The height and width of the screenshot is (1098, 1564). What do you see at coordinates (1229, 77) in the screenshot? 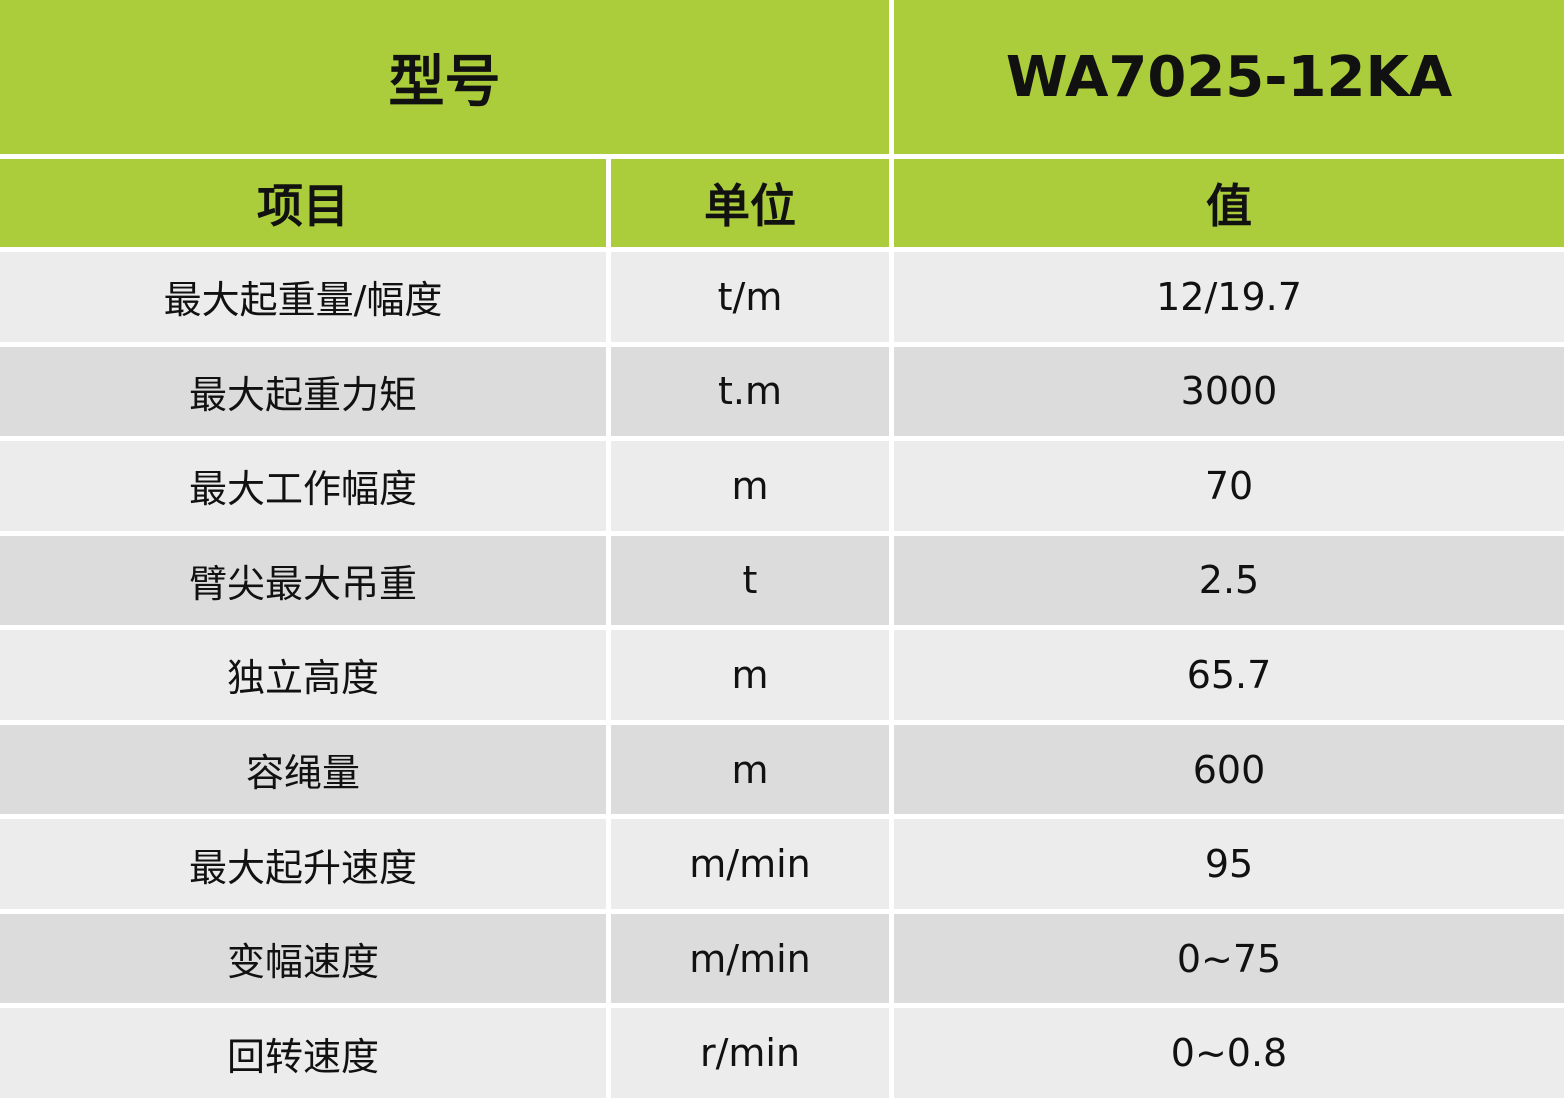
I see `model-value: WA7025-12KA` at bounding box center [1229, 77].